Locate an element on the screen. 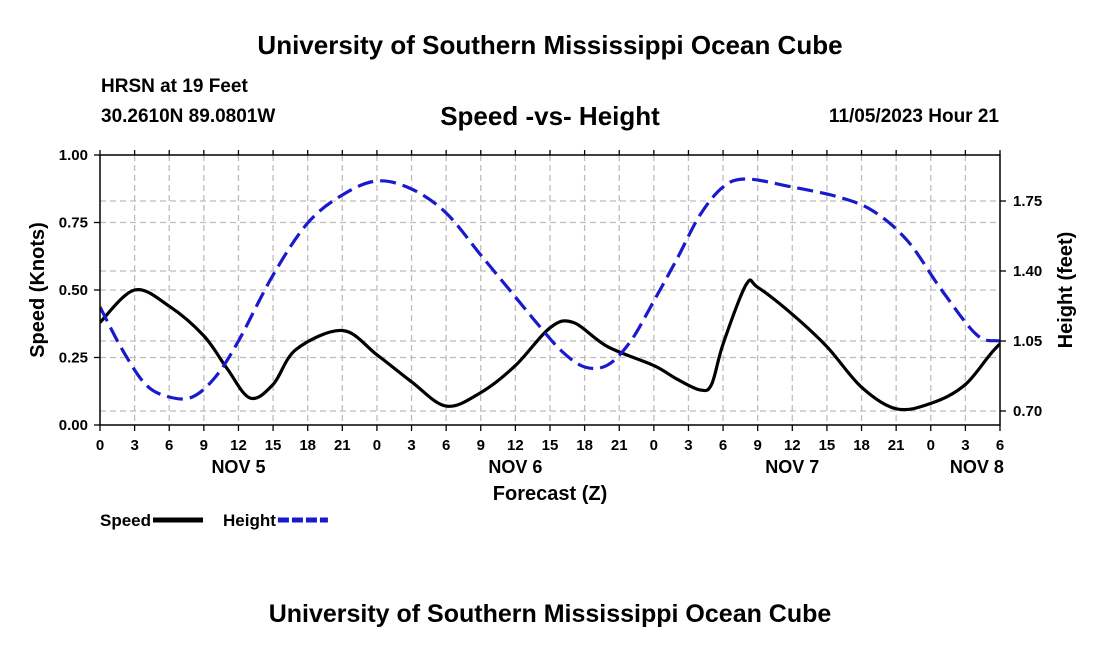  y-axis-right: 0.70 1.05 1.40 1.75 is located at coordinates (1021, 306).